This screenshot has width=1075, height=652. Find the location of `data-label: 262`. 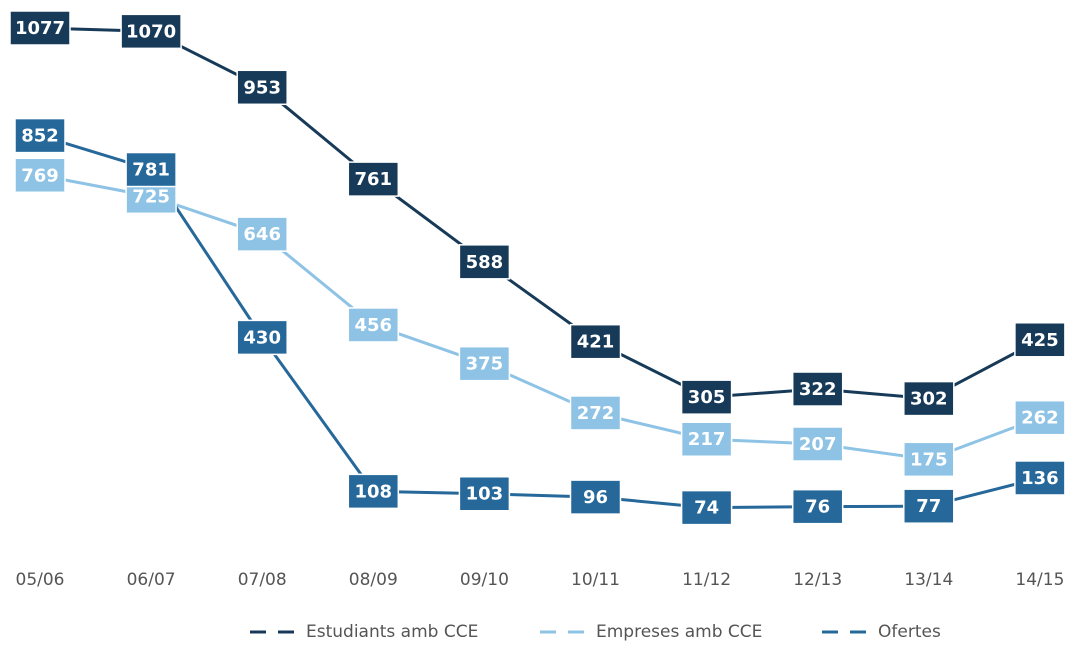

data-label: 262 is located at coordinates (1040, 418).